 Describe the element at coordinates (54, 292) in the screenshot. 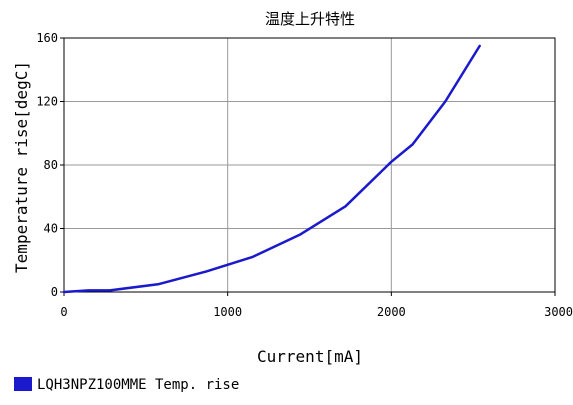

I see `y-tick-label: 0` at that location.